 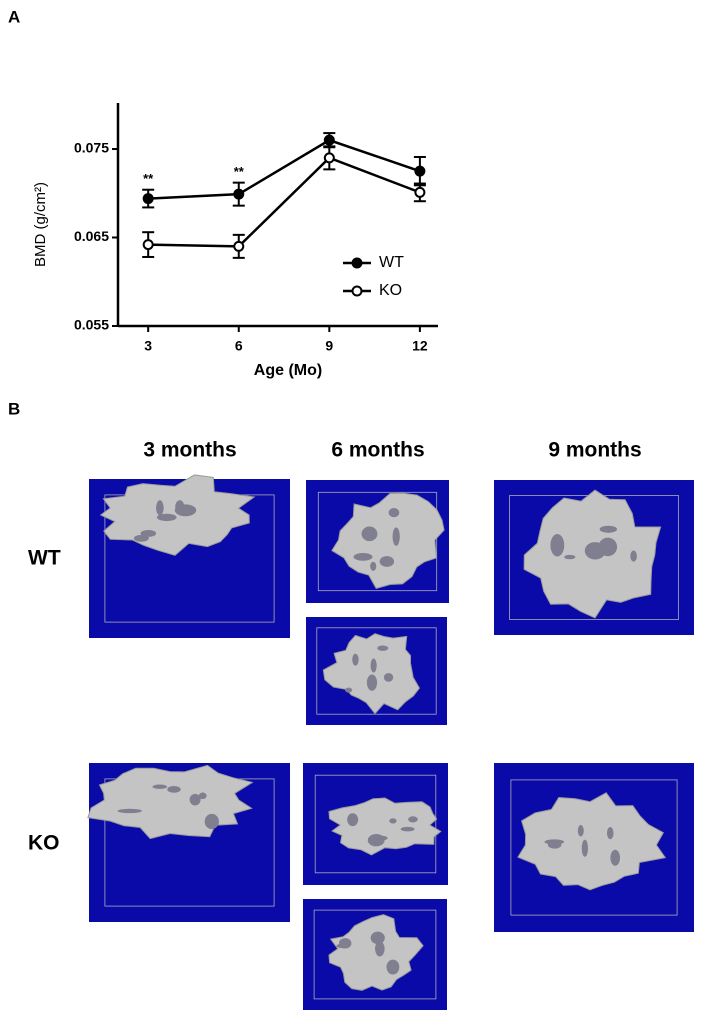 I want to click on legend-label: KO, so click(x=390, y=290).